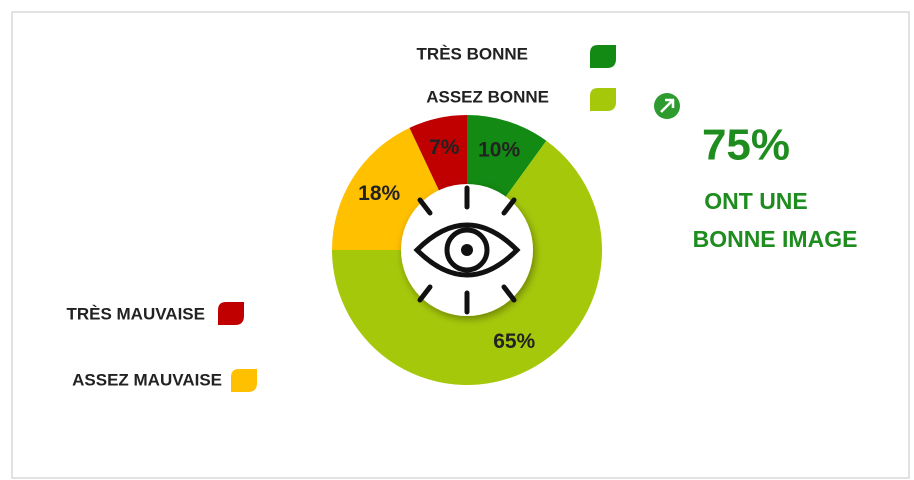  Describe the element at coordinates (514, 341) in the screenshot. I see `data-label: 65%` at that location.